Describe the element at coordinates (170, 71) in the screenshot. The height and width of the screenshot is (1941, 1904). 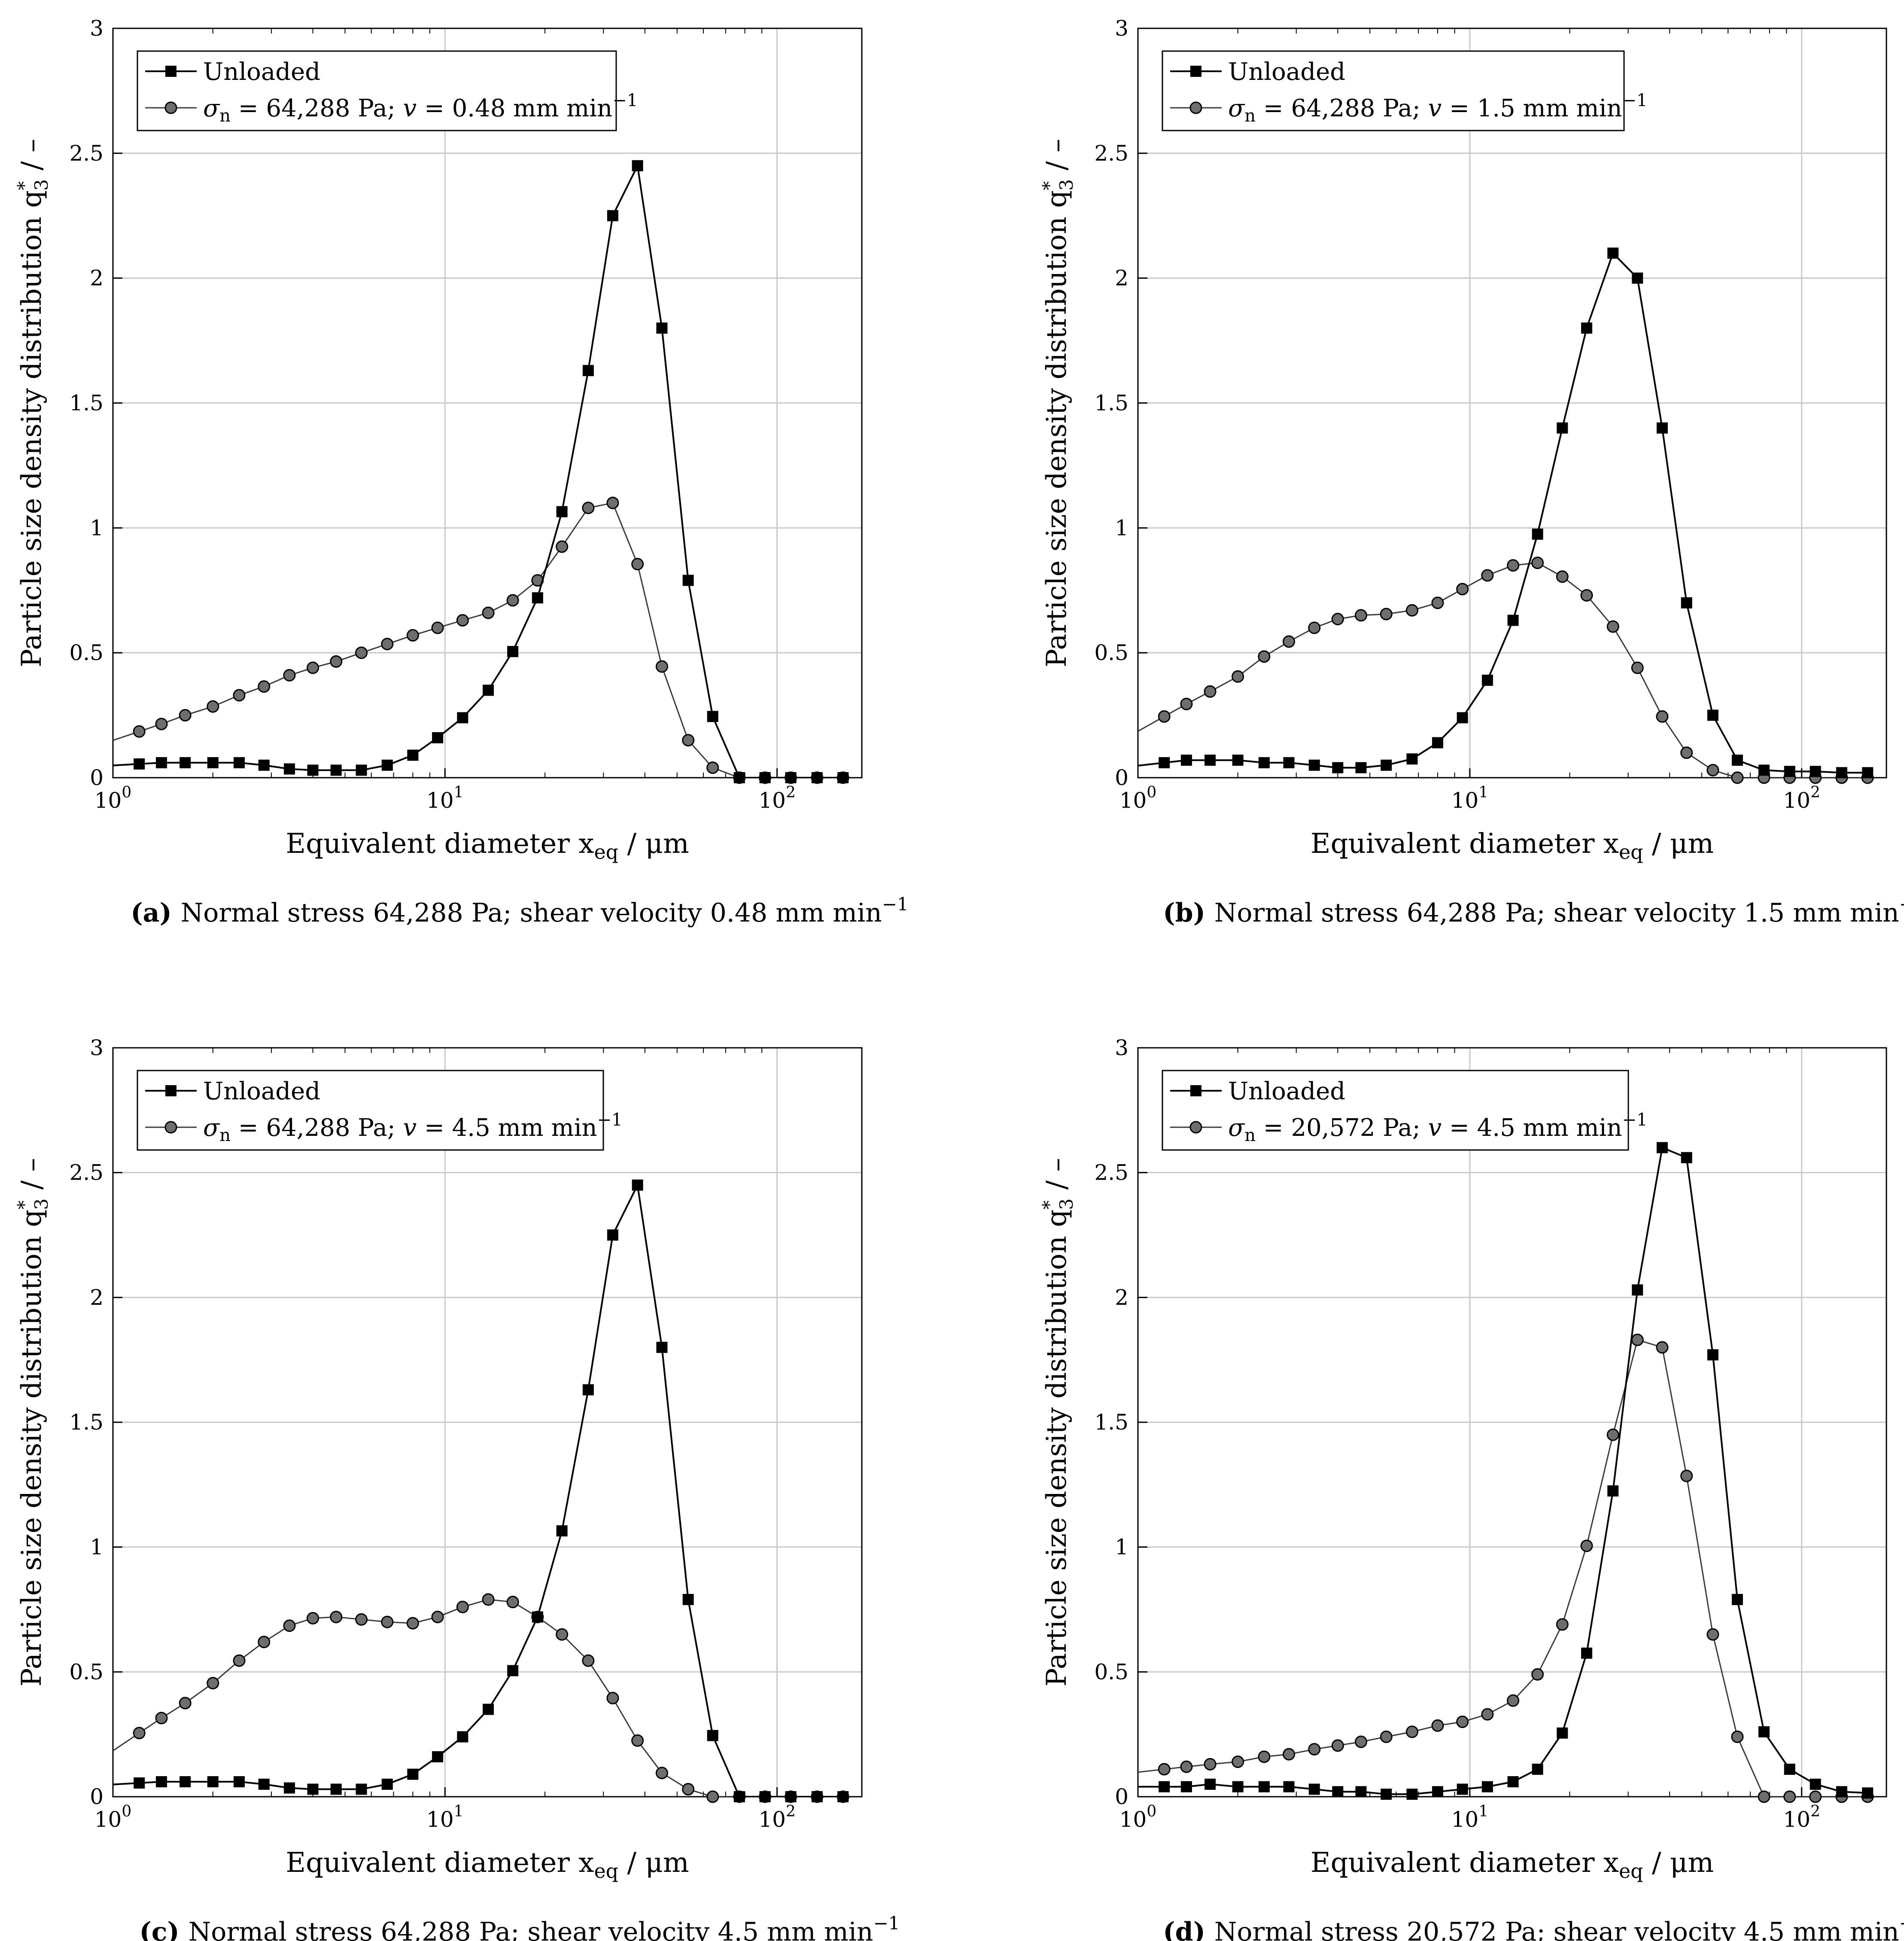
I see `legend-marker-unloaded` at that location.